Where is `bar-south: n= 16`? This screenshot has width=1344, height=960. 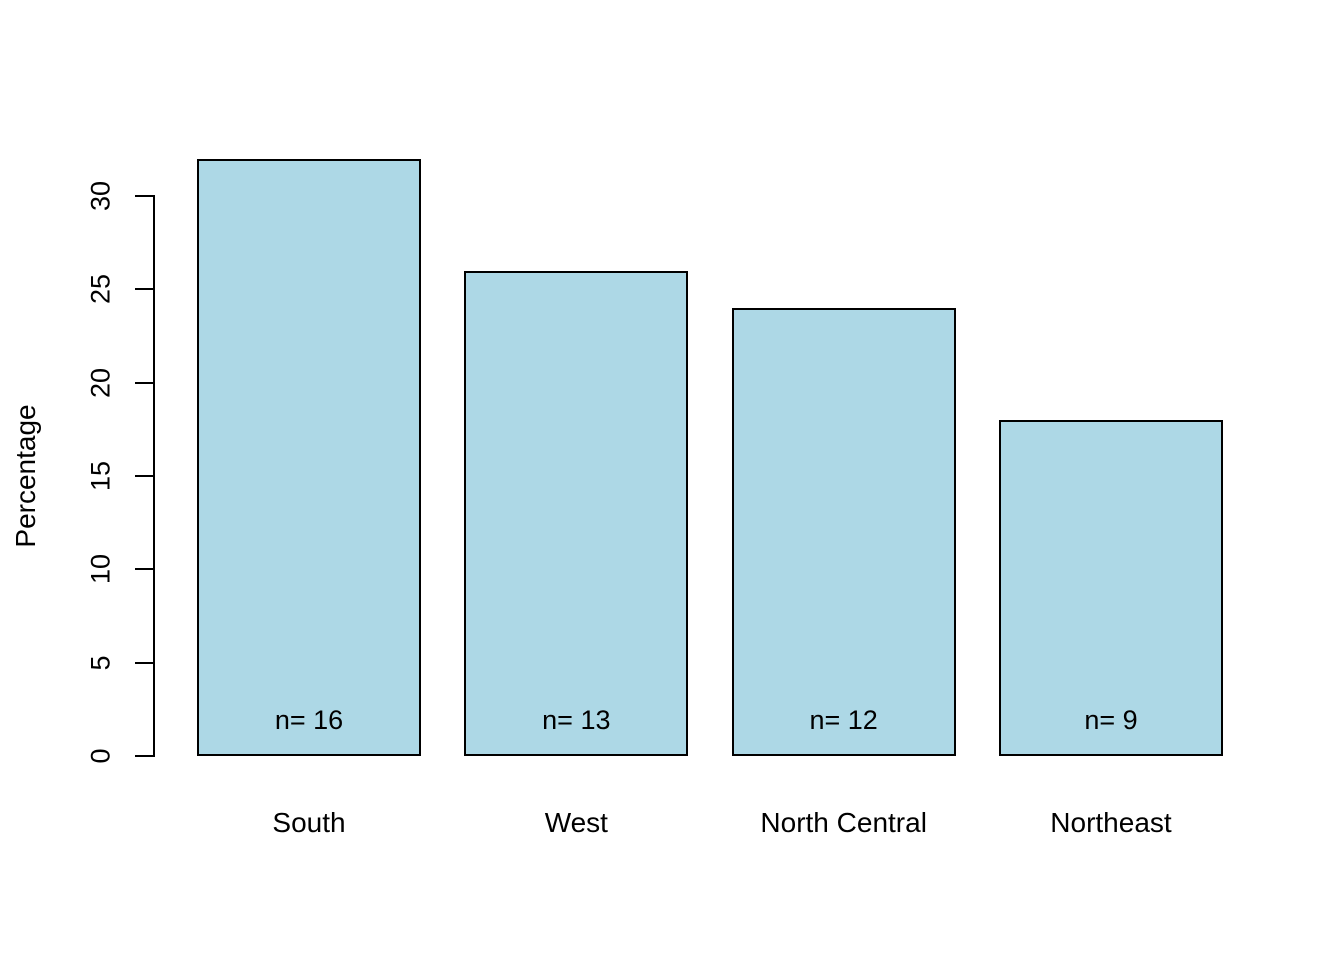 bar-south: n= 16 is located at coordinates (309, 457).